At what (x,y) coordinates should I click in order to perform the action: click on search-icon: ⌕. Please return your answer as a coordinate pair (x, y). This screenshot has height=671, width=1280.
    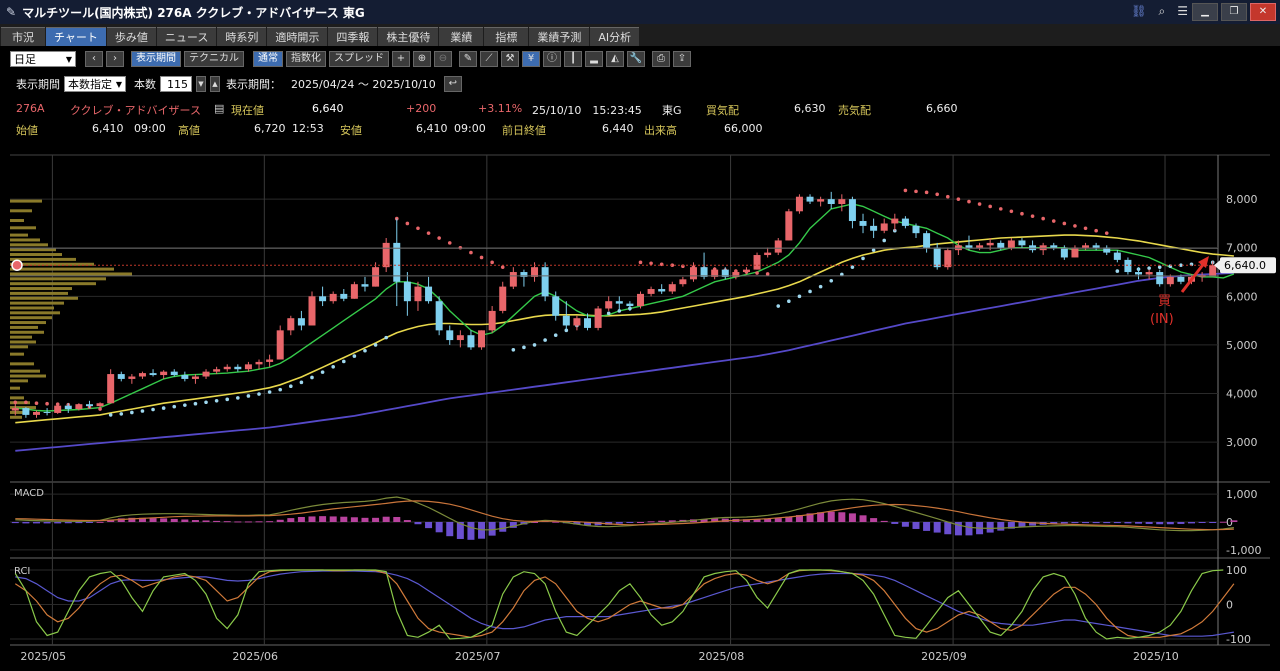
    Looking at the image, I should click on (1162, 11).